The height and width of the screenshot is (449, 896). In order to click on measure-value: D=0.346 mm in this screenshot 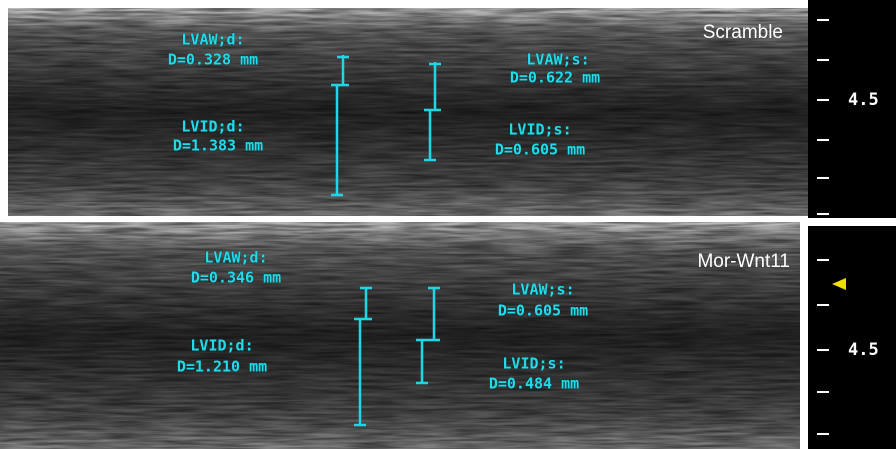, I will do `click(236, 278)`.